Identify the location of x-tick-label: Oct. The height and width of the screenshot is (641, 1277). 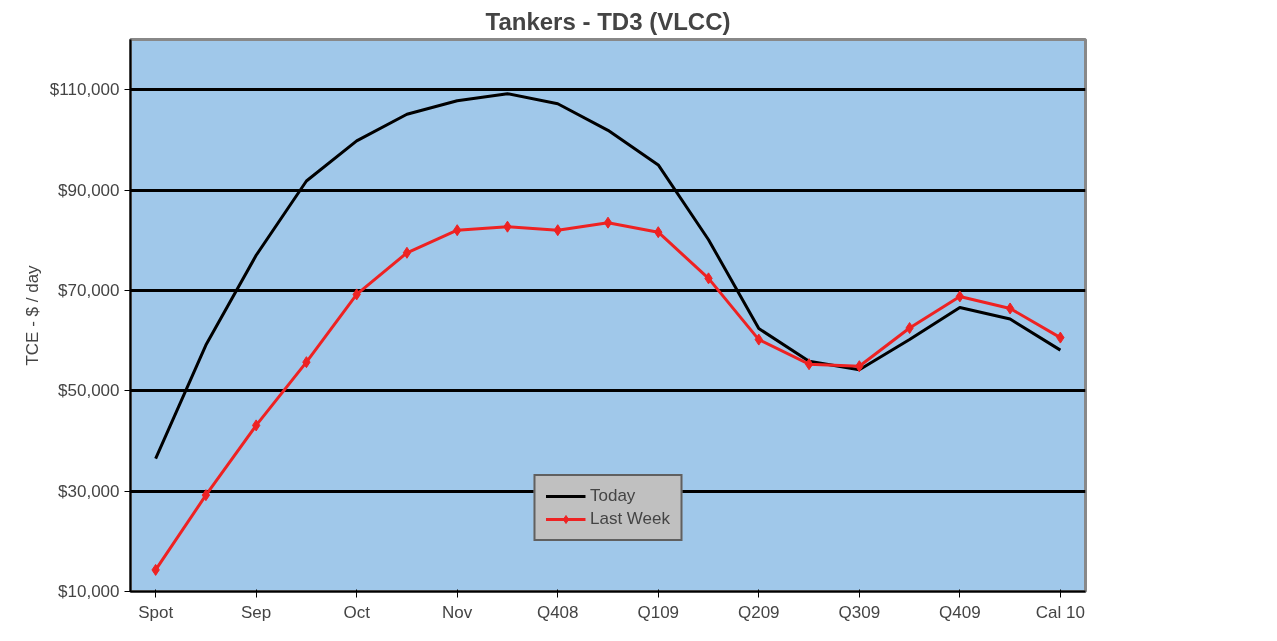
(357, 612).